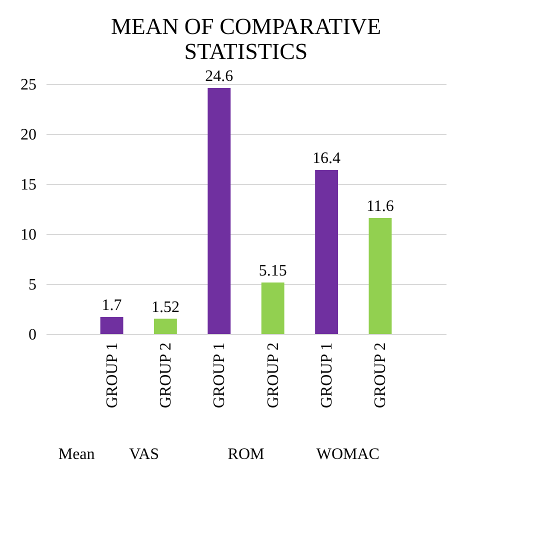  What do you see at coordinates (326, 158) in the screenshot?
I see `data-label: 16.4` at bounding box center [326, 158].